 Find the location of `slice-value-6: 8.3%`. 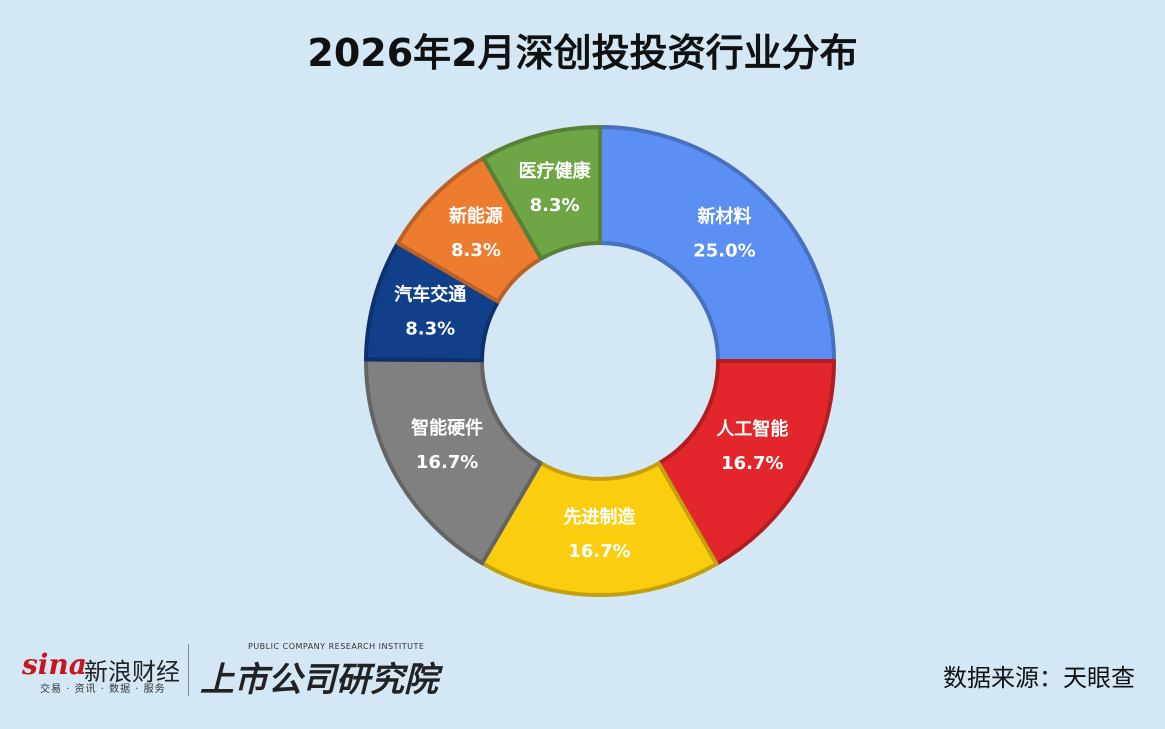

slice-value-6: 8.3% is located at coordinates (555, 205).